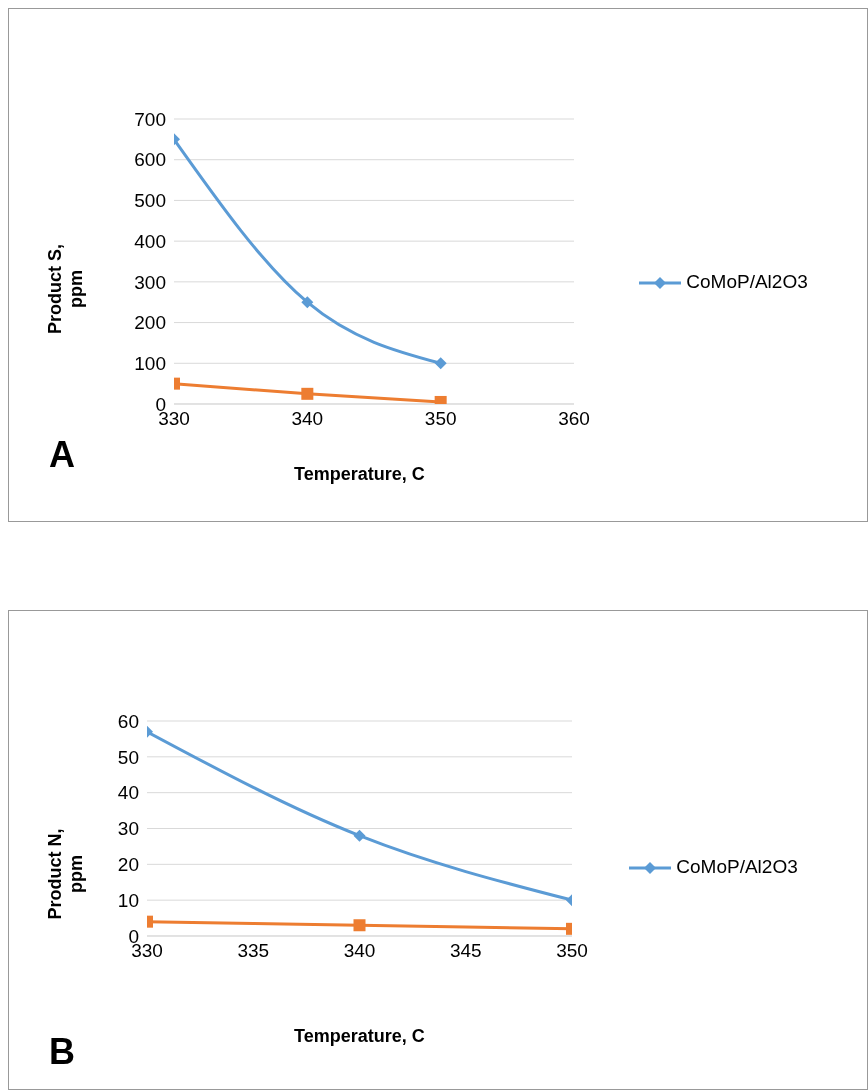  I want to click on y-tick-label: 60, so click(128, 721).